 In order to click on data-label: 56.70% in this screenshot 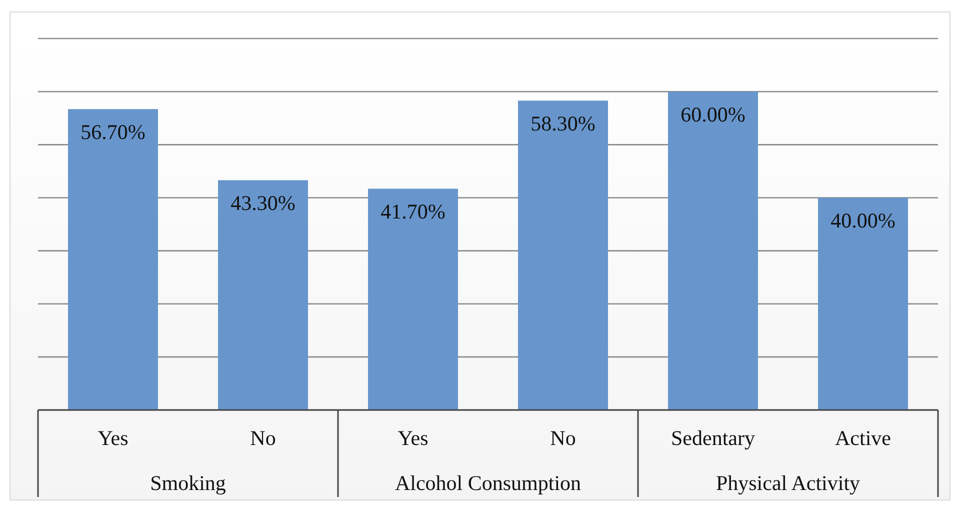, I will do `click(113, 132)`.